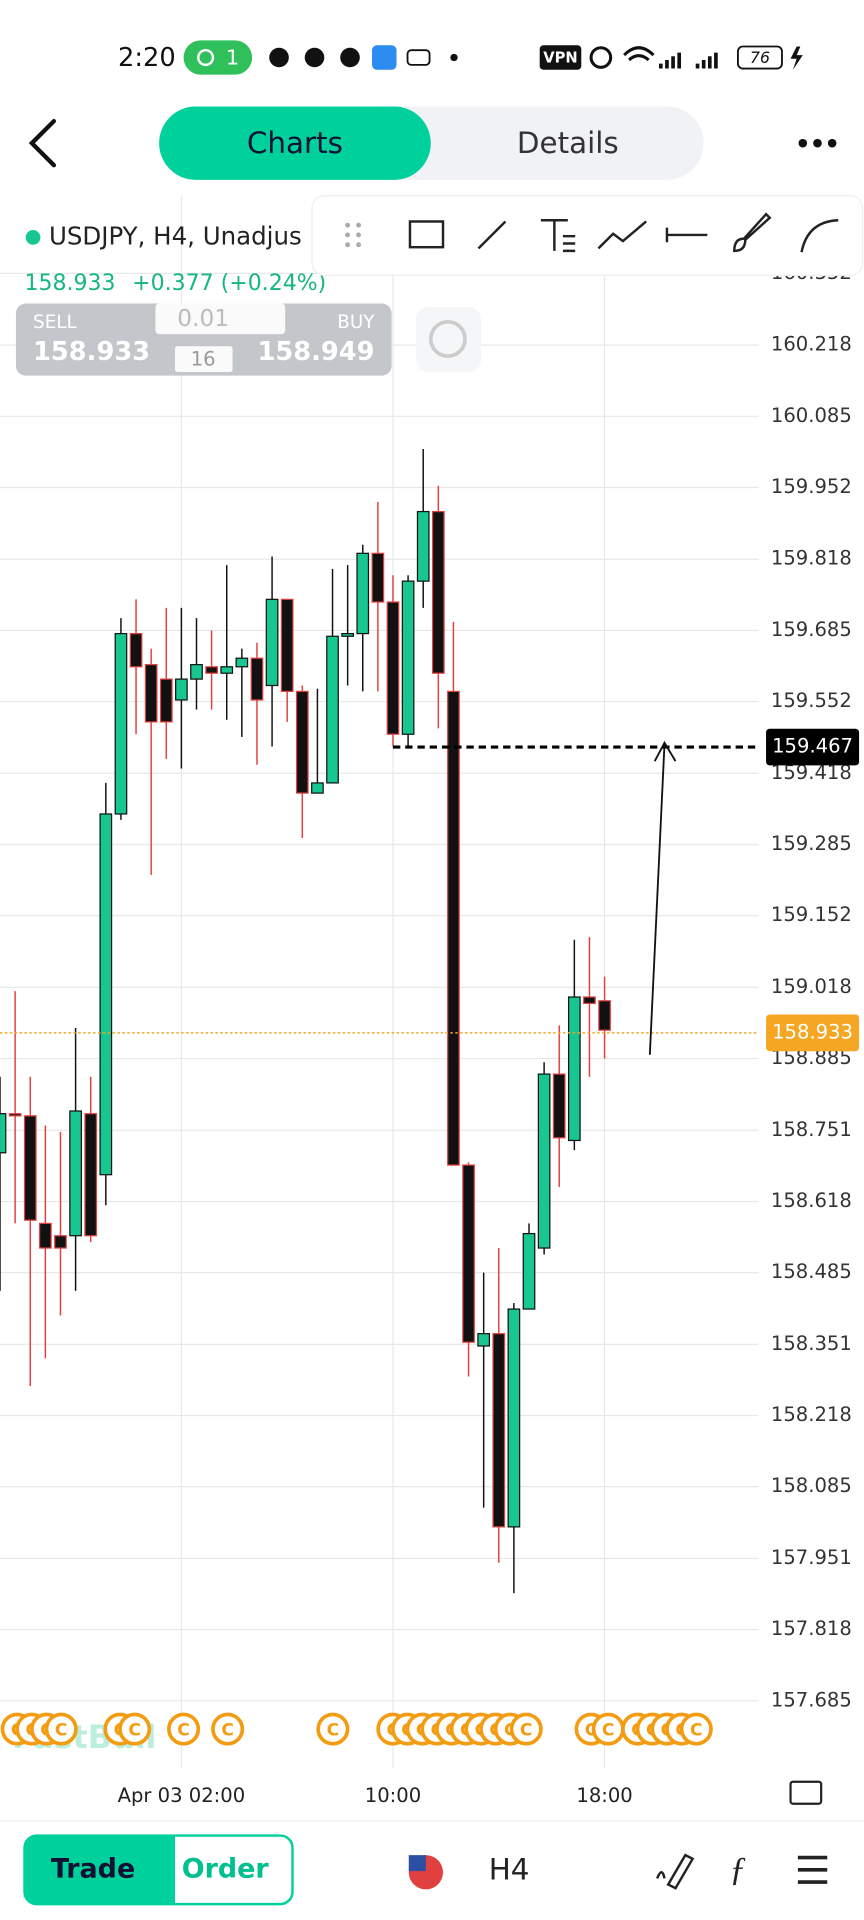  Describe the element at coordinates (675, 1871) in the screenshot. I see `draw-tool-icon` at that location.